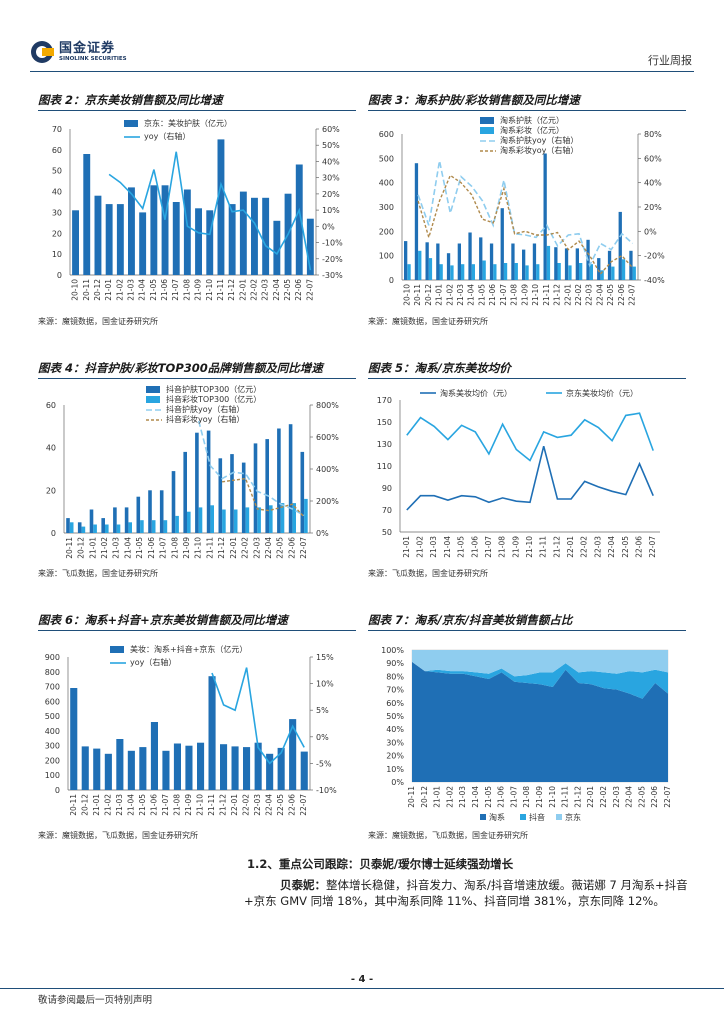  Describe the element at coordinates (87, 48) in the screenshot. I see `logo-cn: 国金证券` at that location.